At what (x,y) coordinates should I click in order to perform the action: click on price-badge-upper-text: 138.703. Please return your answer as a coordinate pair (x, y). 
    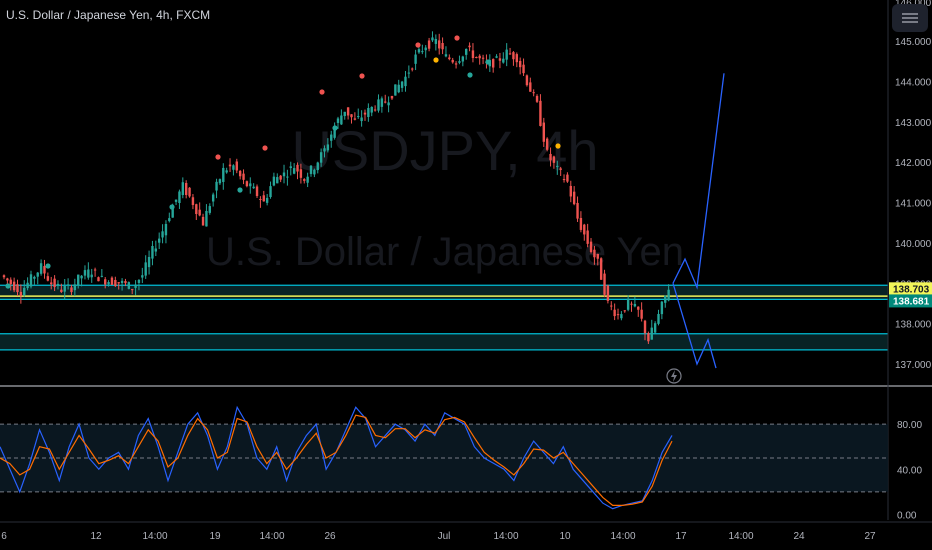
    Looking at the image, I should click on (911, 289).